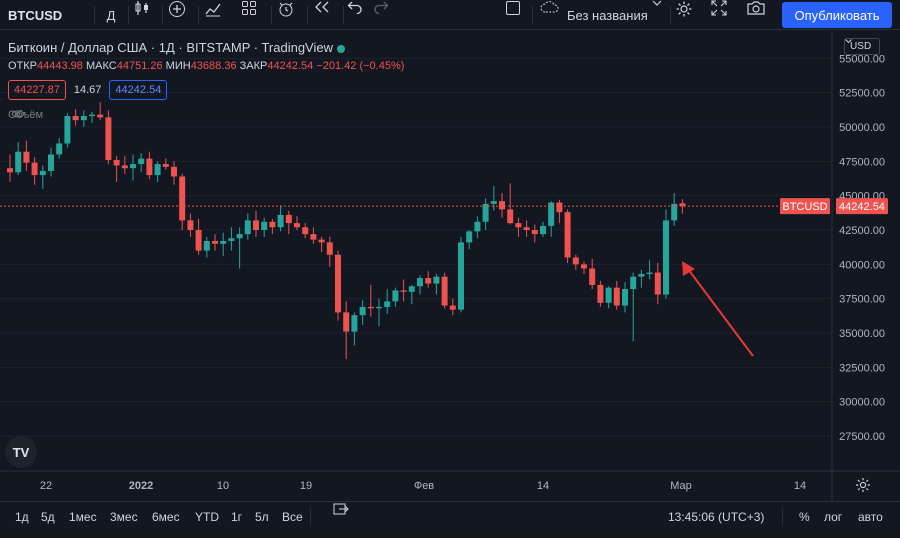  What do you see at coordinates (862, 334) in the screenshot?
I see `price-tick-label: 35000.00` at bounding box center [862, 334].